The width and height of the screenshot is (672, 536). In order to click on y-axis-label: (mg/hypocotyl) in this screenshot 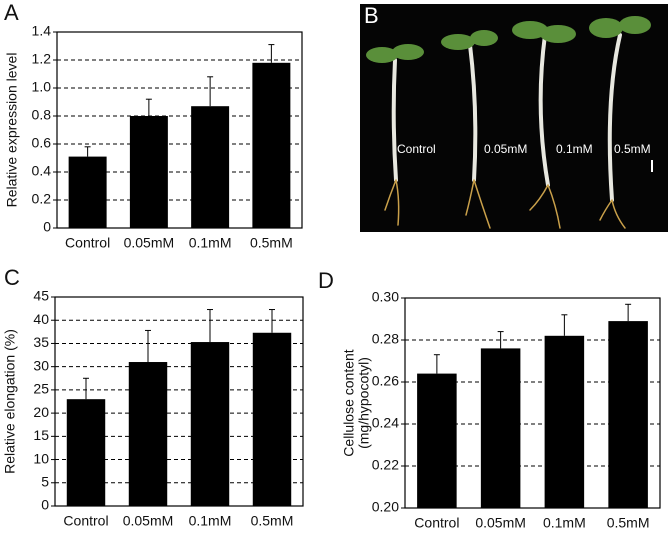, I will do `click(364, 403)`.